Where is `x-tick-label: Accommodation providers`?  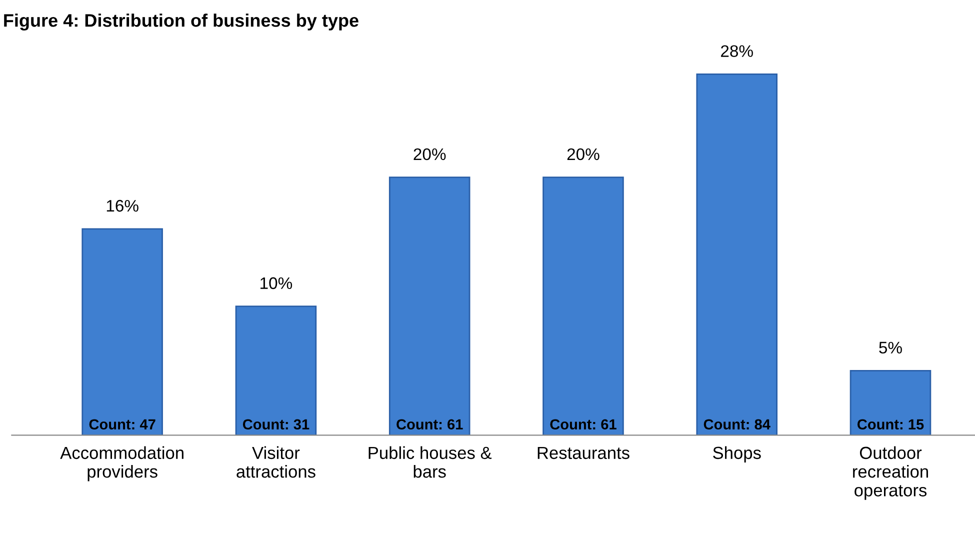
x-tick-label: Accommodation providers is located at coordinates (122, 464).